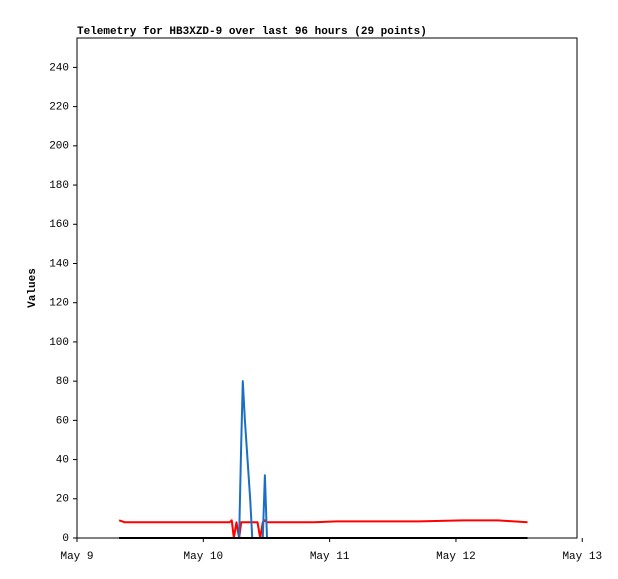  Describe the element at coordinates (456, 557) in the screenshot. I see `x-tick-label: May 12` at that location.